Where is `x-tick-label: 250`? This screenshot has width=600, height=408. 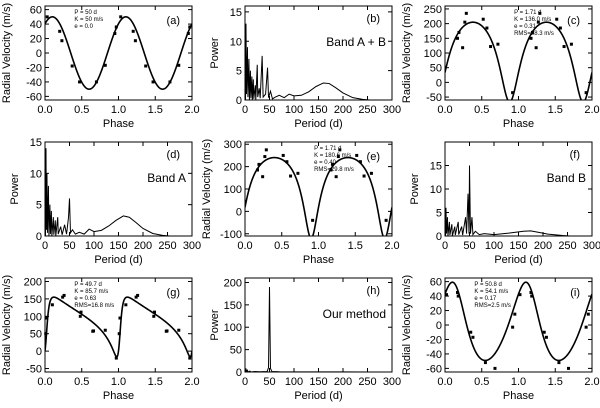 x-tick-label: 250 is located at coordinates (367, 382).